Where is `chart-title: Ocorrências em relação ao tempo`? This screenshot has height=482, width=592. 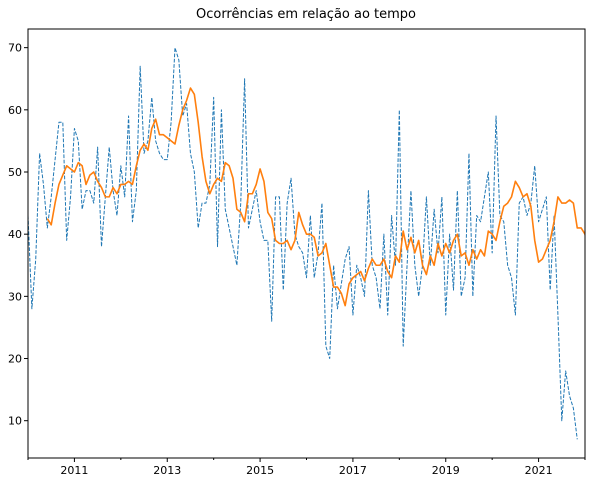
chart-title: Ocorrências em relação ao tempo is located at coordinates (306, 14).